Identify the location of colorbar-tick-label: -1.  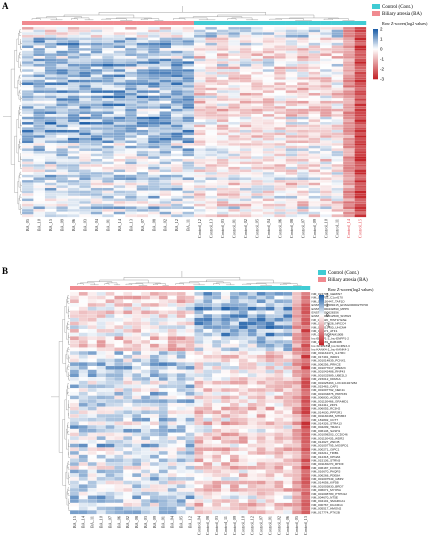
(328, 325).